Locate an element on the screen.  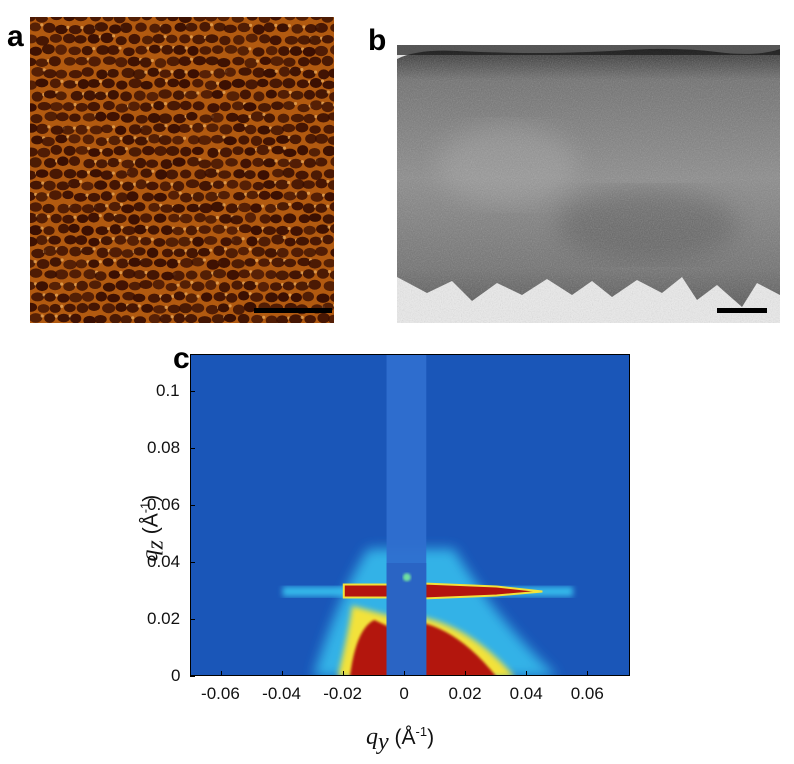
x-tick-label: 0.04 is located at coordinates (526, 693).